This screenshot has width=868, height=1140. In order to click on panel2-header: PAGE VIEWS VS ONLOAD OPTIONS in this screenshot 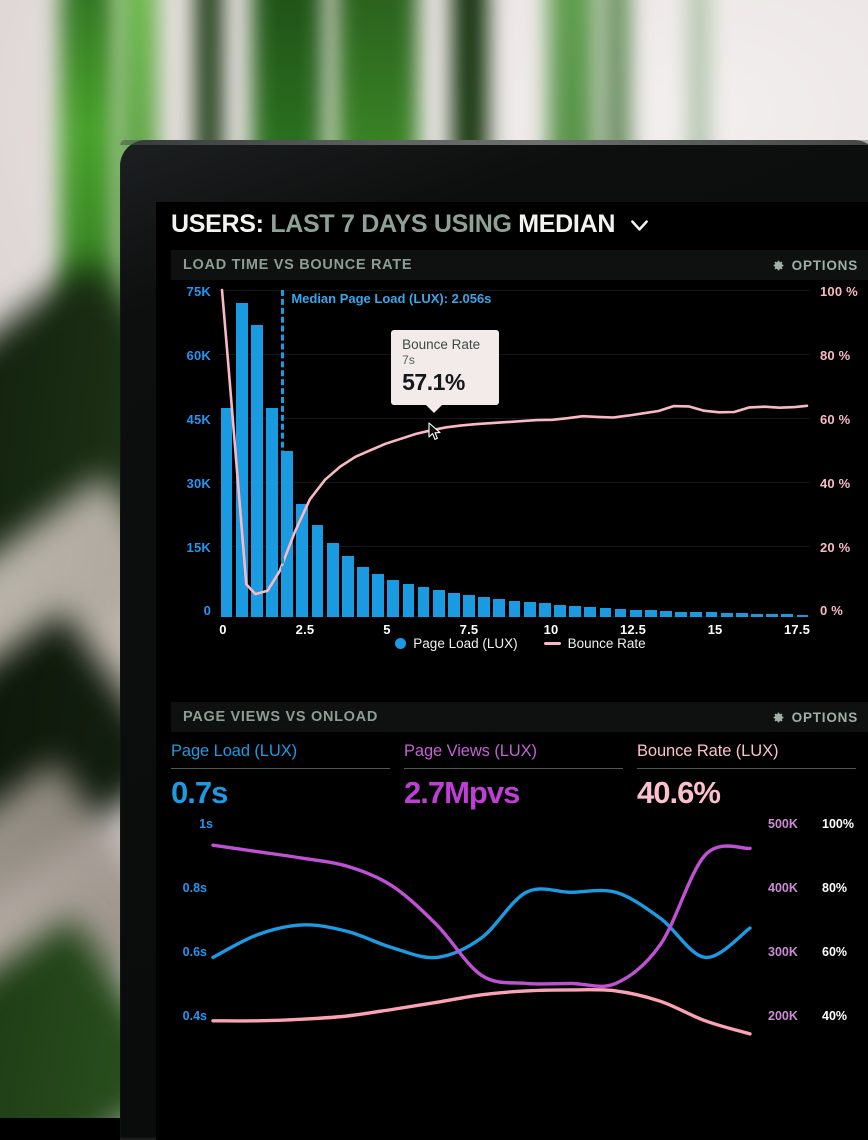, I will do `click(519, 717)`.